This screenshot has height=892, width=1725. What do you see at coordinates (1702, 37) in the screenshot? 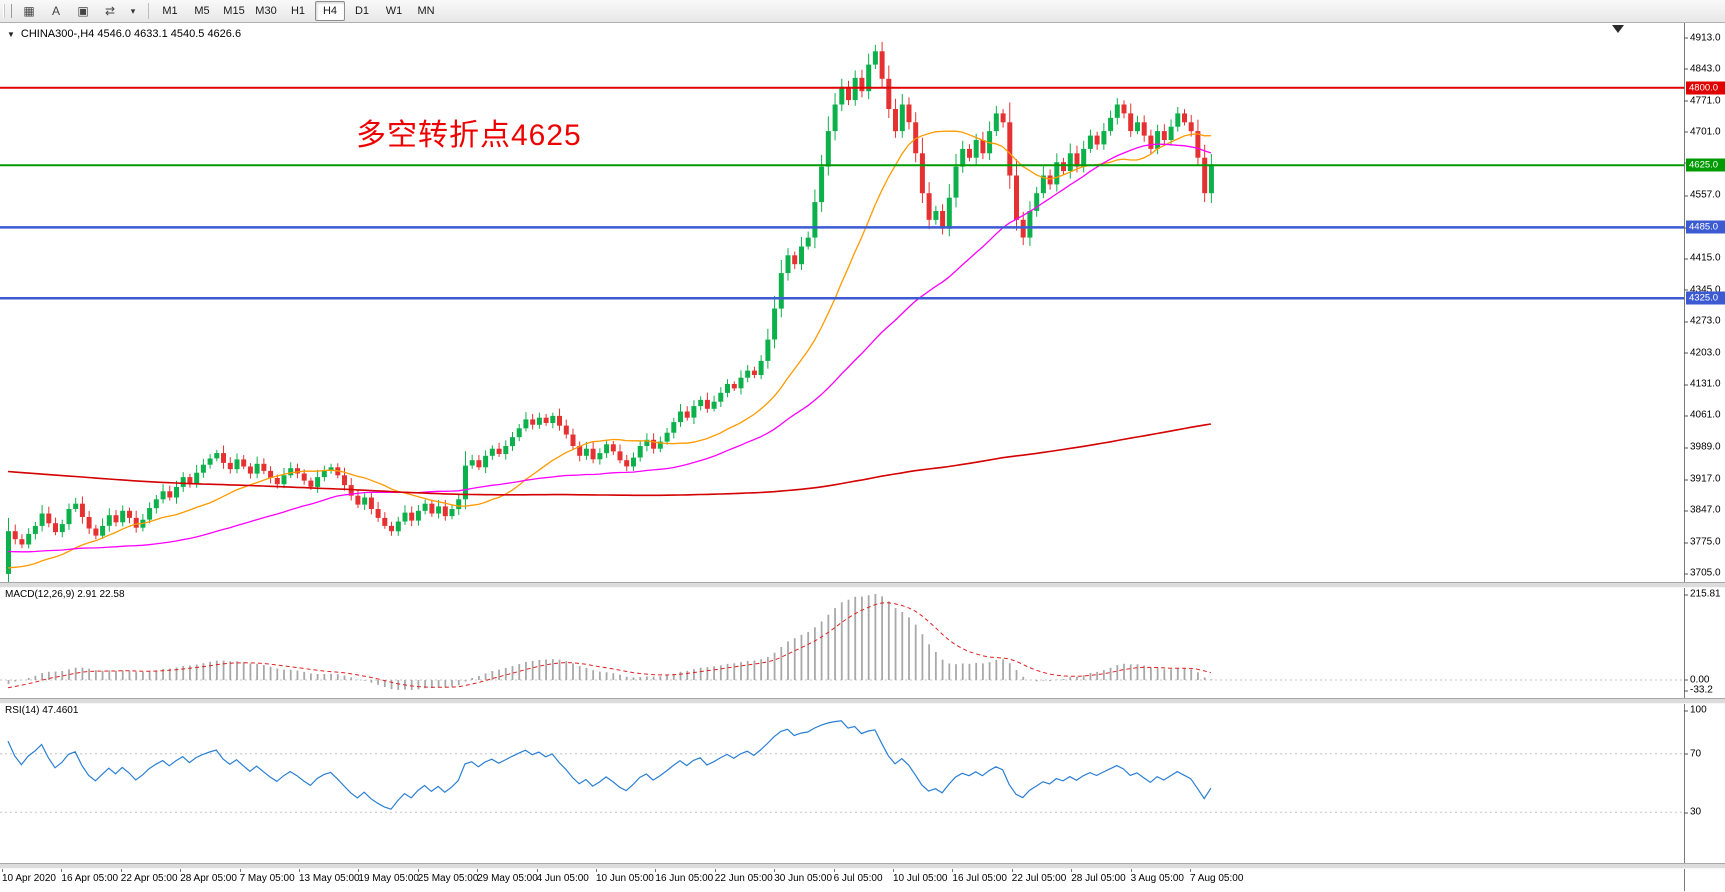
I see `price-axis-label: 4913.0` at bounding box center [1702, 37].